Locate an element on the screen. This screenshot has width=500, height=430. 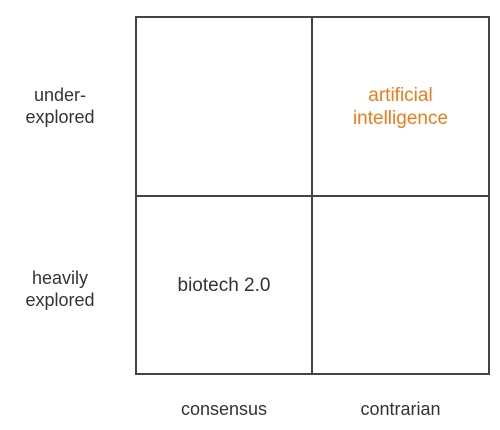
cell-text-line: artificial is located at coordinates (400, 95).